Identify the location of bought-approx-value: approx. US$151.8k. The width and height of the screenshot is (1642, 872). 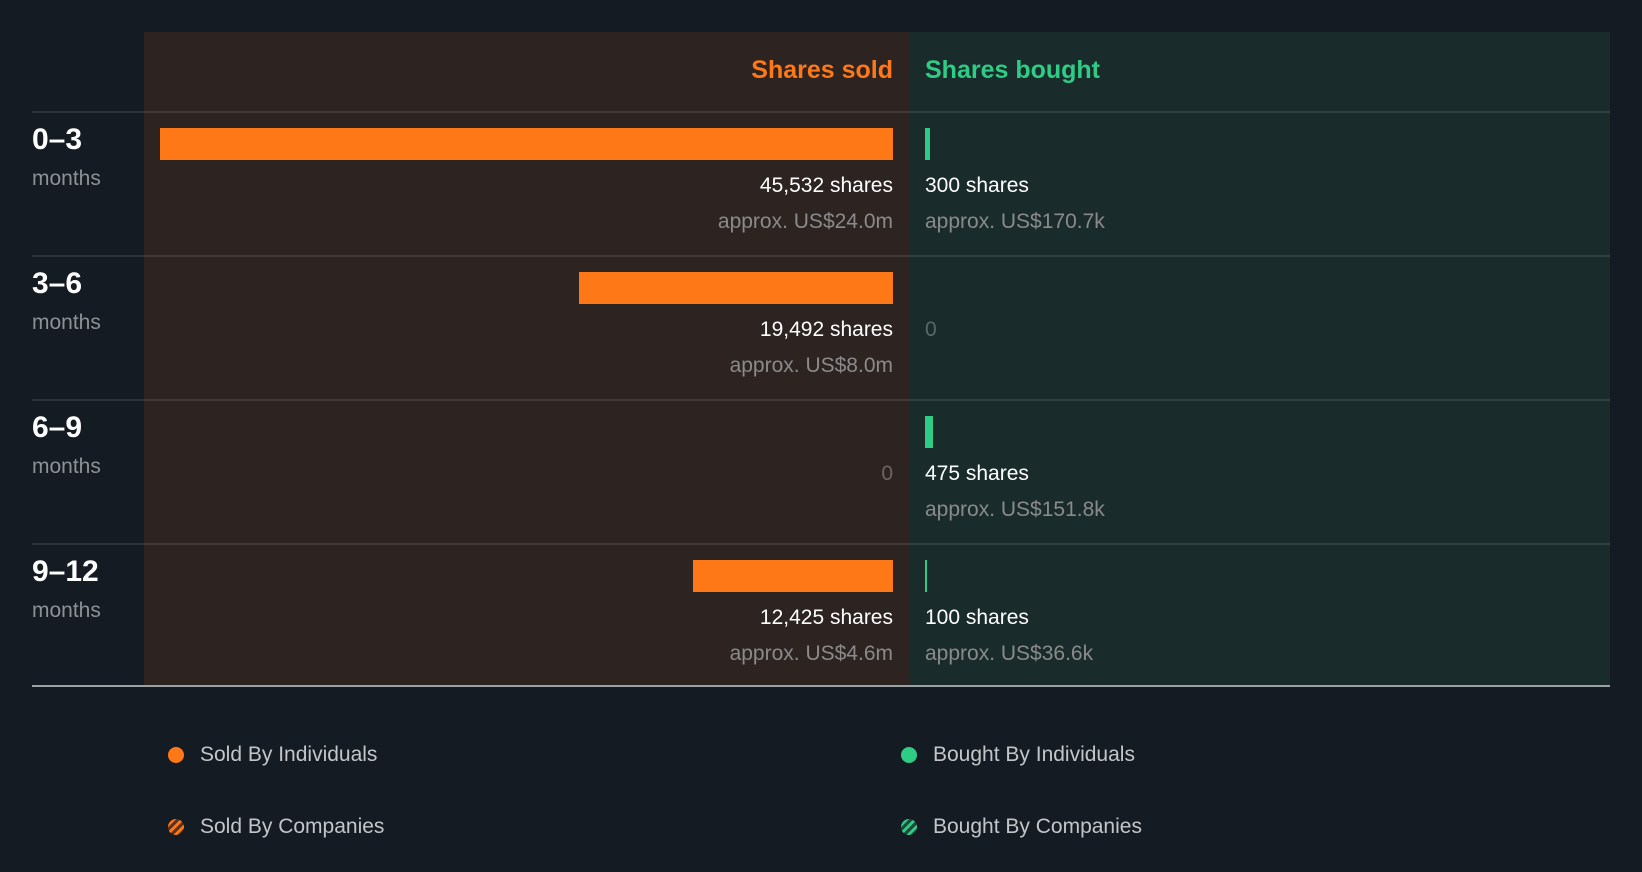
(1015, 509).